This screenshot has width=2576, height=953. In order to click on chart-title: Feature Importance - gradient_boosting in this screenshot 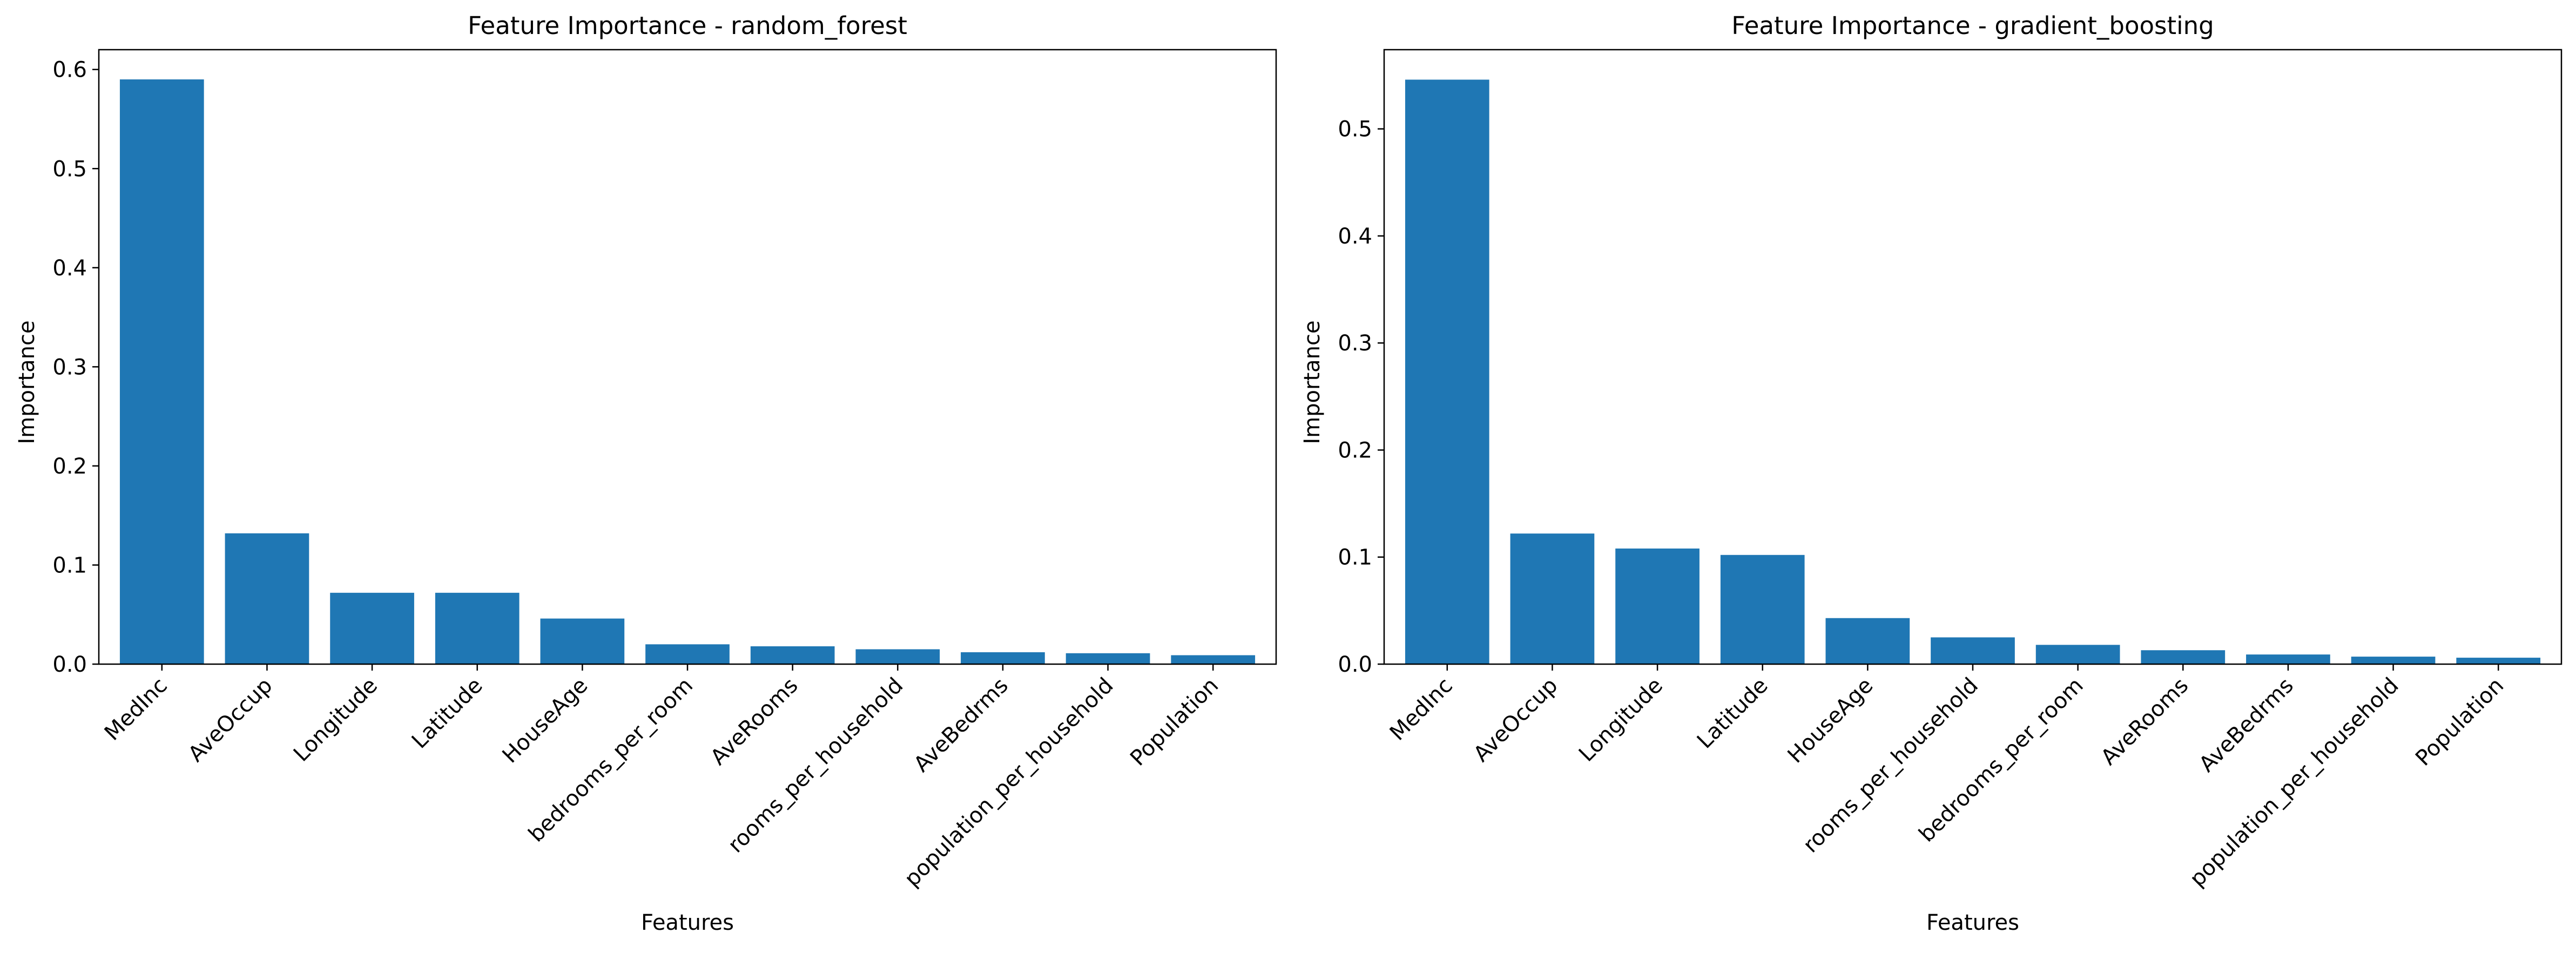, I will do `click(1972, 25)`.